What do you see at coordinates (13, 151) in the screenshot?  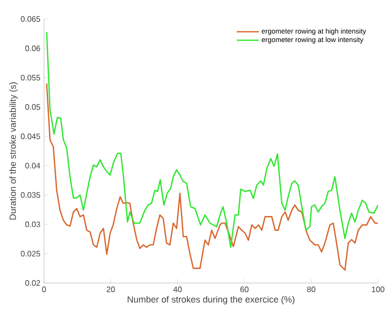 I see `y-axis-title: Duration of the stroke variability (s)` at bounding box center [13, 151].